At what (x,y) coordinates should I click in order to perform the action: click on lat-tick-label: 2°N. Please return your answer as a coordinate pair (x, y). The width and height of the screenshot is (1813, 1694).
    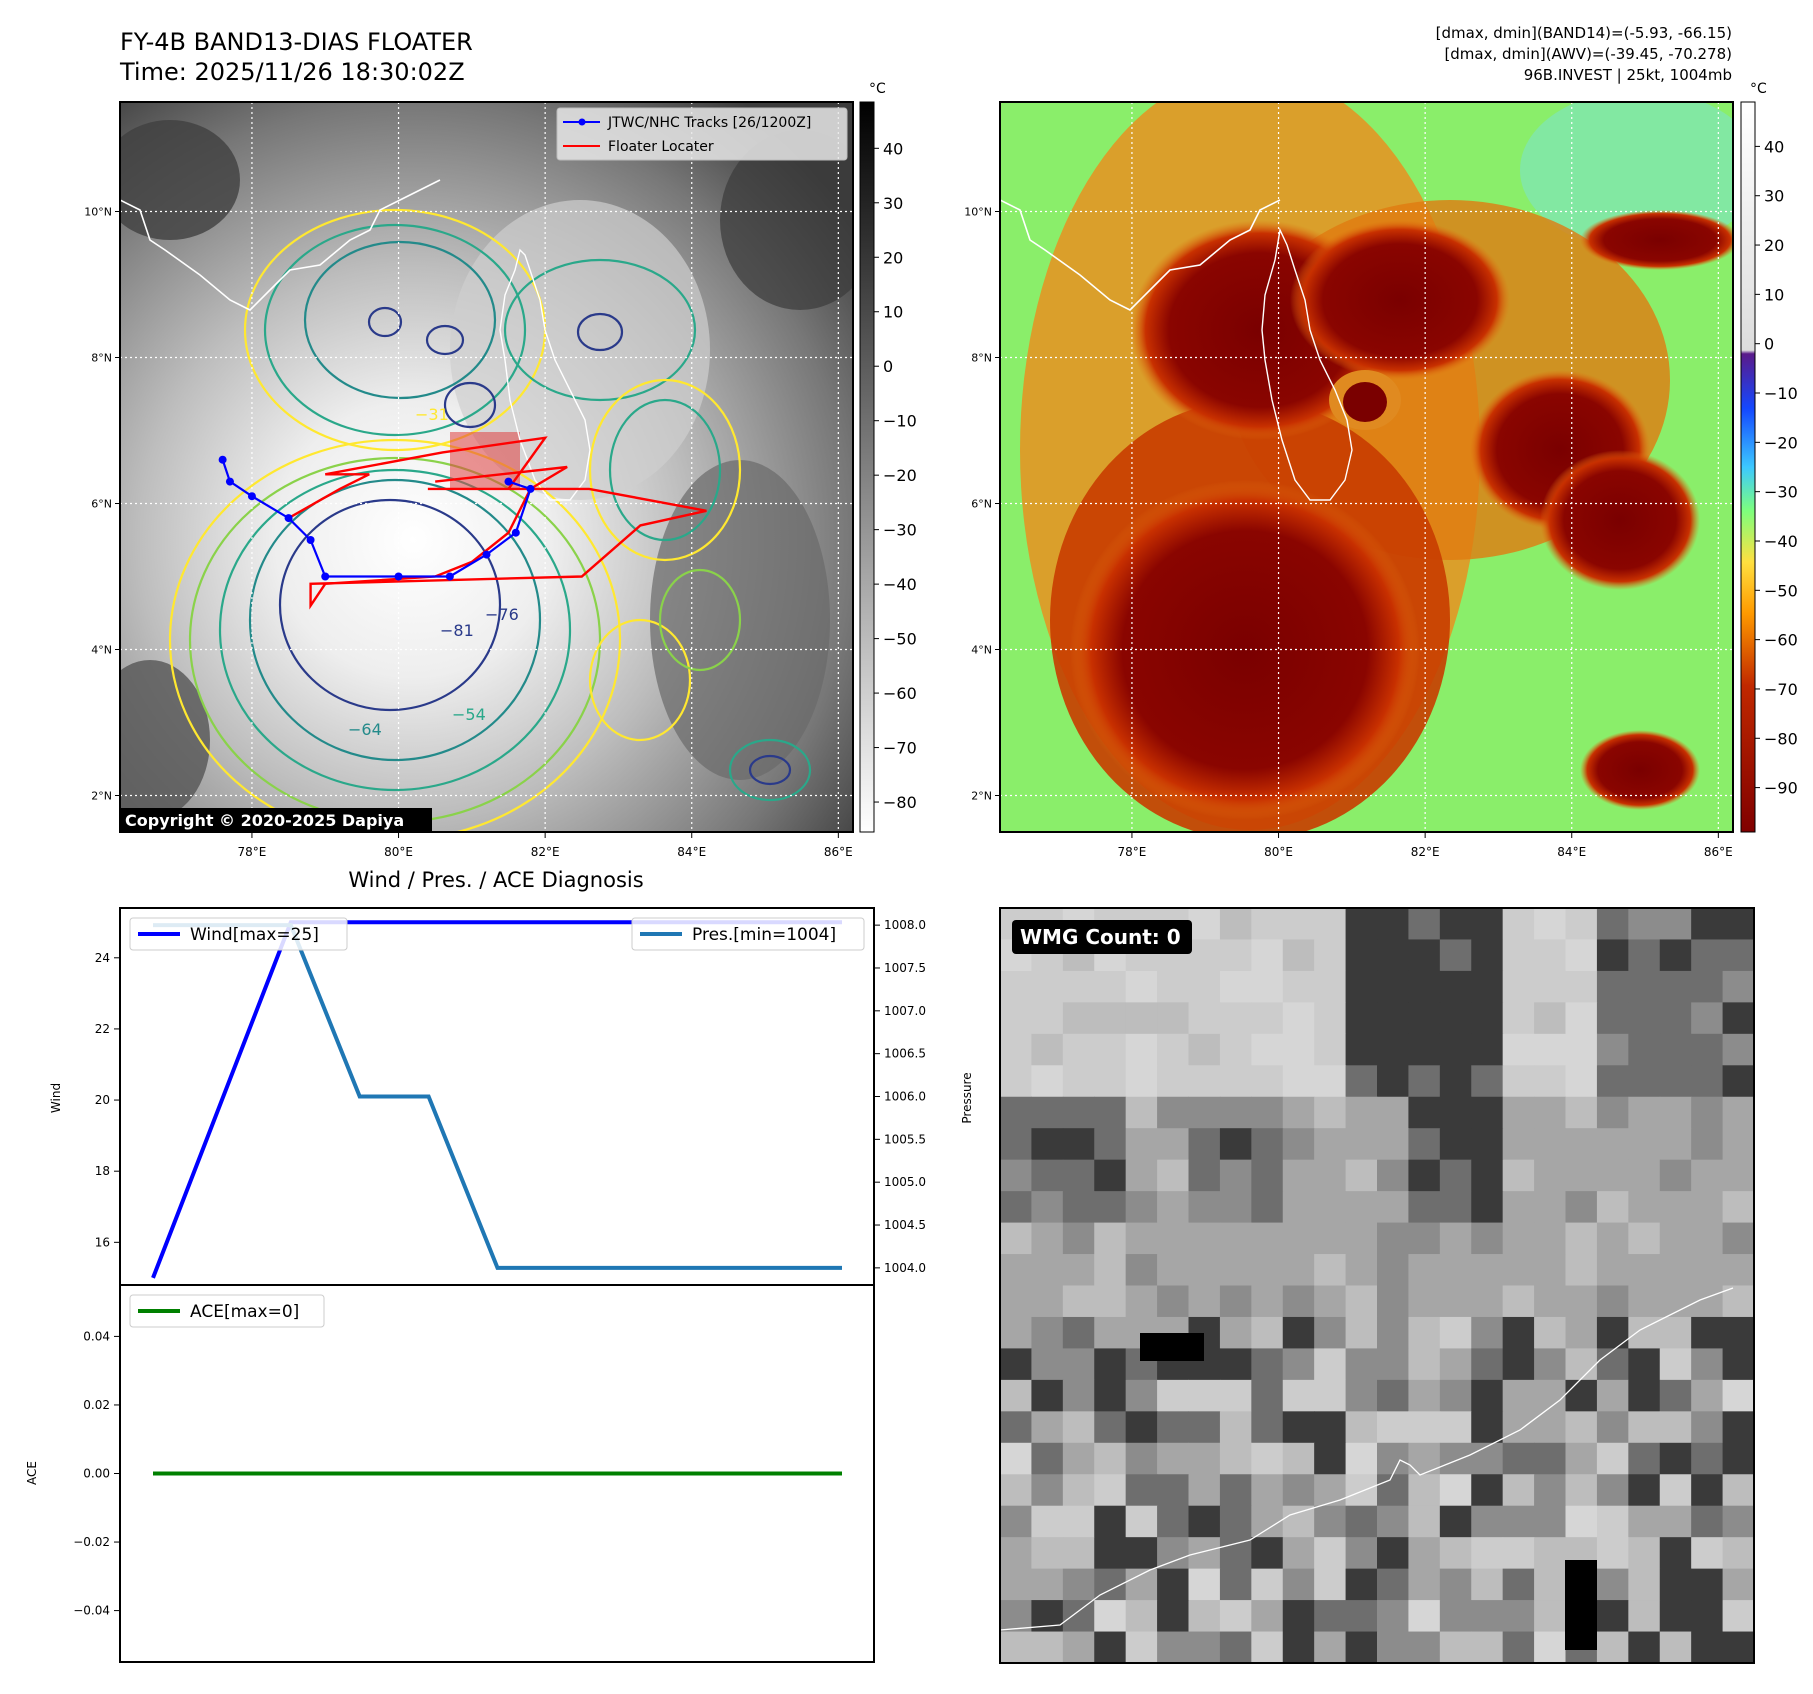
    Looking at the image, I should click on (981, 796).